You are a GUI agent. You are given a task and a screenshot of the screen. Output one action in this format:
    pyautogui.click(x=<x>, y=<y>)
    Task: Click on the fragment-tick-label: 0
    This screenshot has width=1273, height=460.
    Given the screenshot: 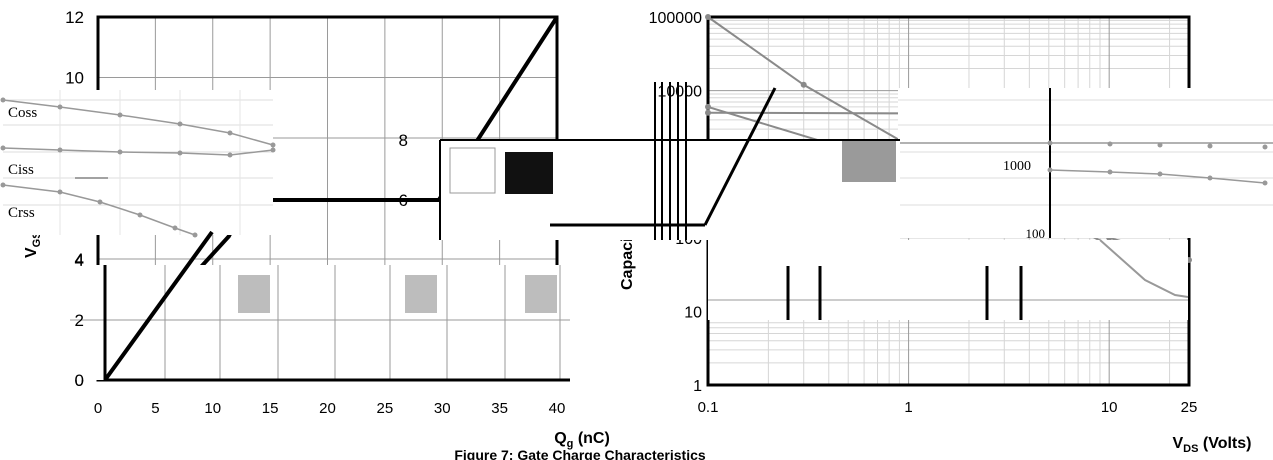 What is the action you would take?
    pyautogui.click(x=79, y=380)
    